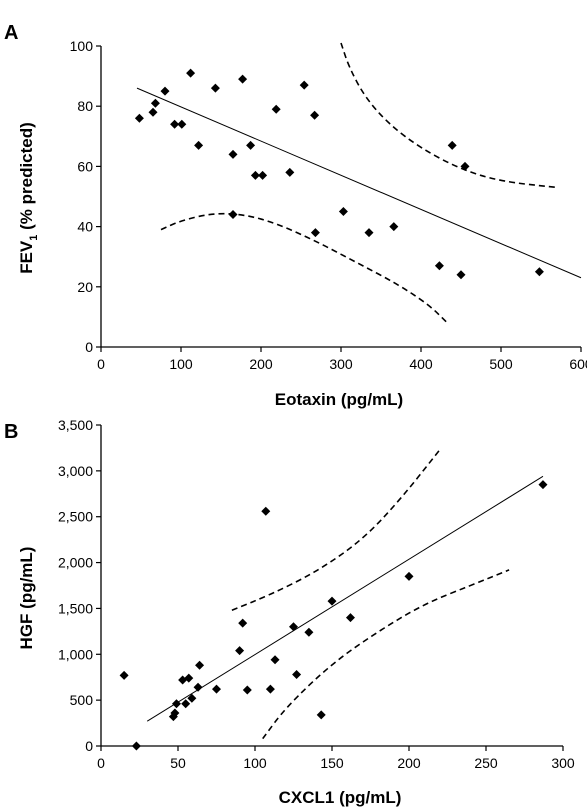 The width and height of the screenshot is (587, 810). What do you see at coordinates (181, 364) in the screenshot?
I see `panel-a-x-tick-label: 100` at bounding box center [181, 364].